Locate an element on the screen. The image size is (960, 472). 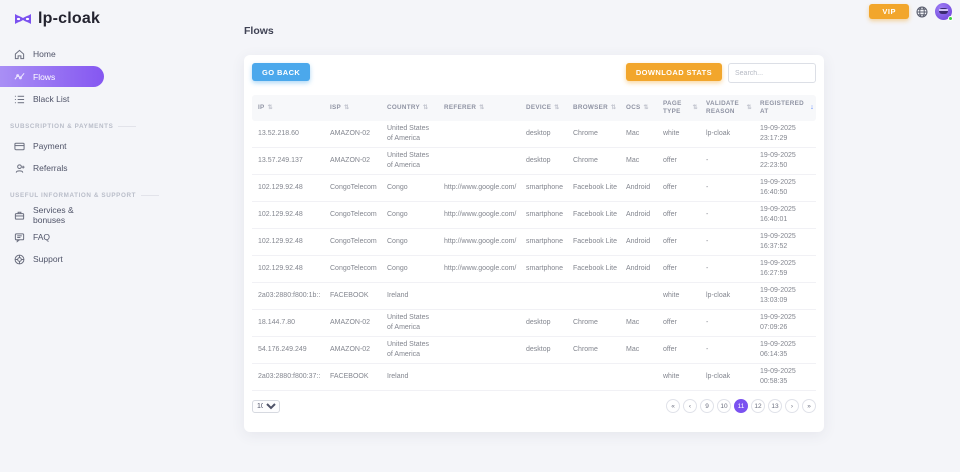
sidebar-item-support: Support is located at coordinates (52, 259).